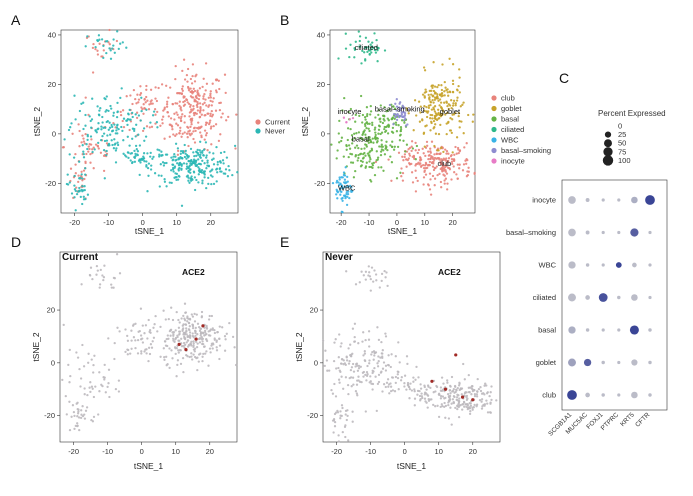  What do you see at coordinates (16, 20) in the screenshot?
I see `panel-letter-a: A` at bounding box center [16, 20].